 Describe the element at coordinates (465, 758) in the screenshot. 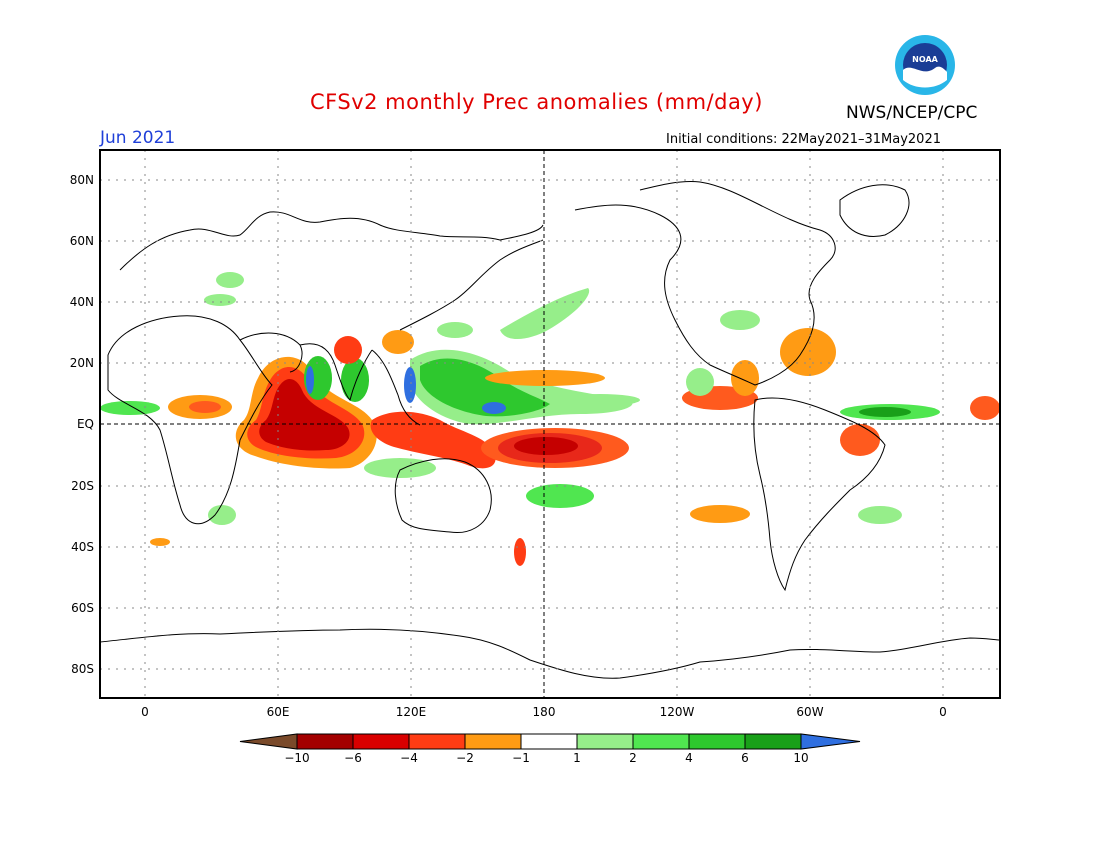

I see `colorbar-label: −2` at that location.